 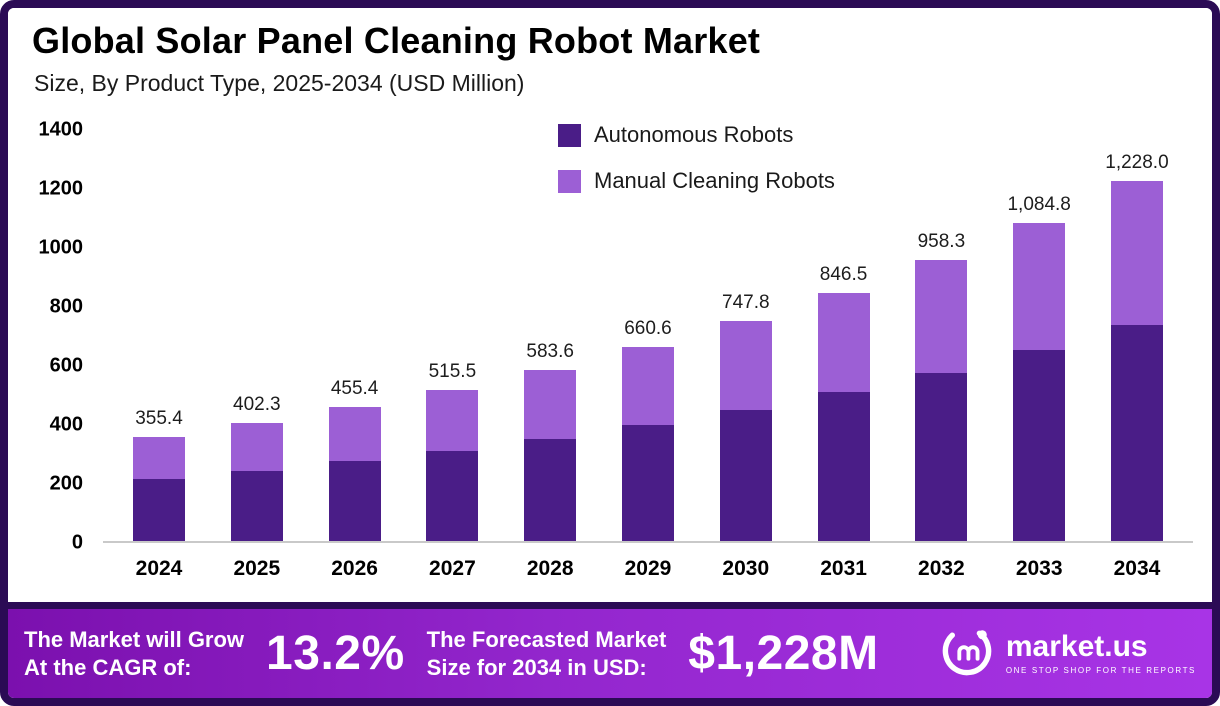 I want to click on x-axis-label: 2027, so click(x=452, y=568).